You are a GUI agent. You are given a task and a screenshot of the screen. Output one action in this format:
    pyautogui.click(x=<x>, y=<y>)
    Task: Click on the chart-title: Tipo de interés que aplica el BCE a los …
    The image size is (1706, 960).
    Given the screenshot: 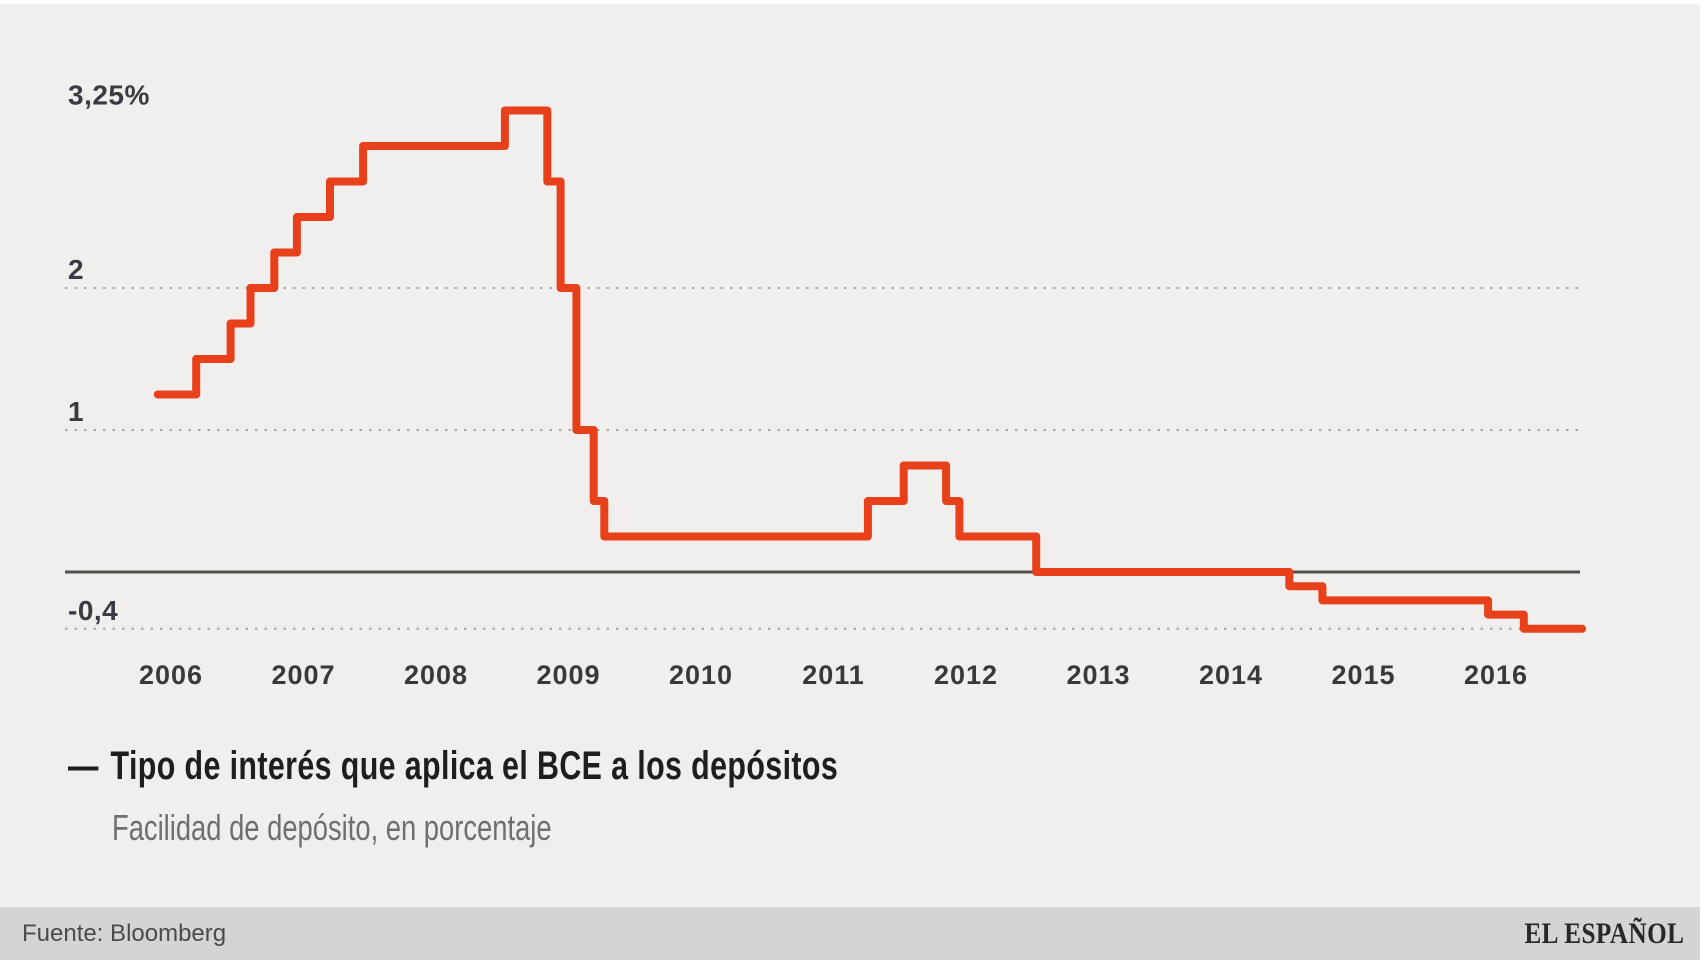 What is the action you would take?
    pyautogui.click(x=474, y=766)
    